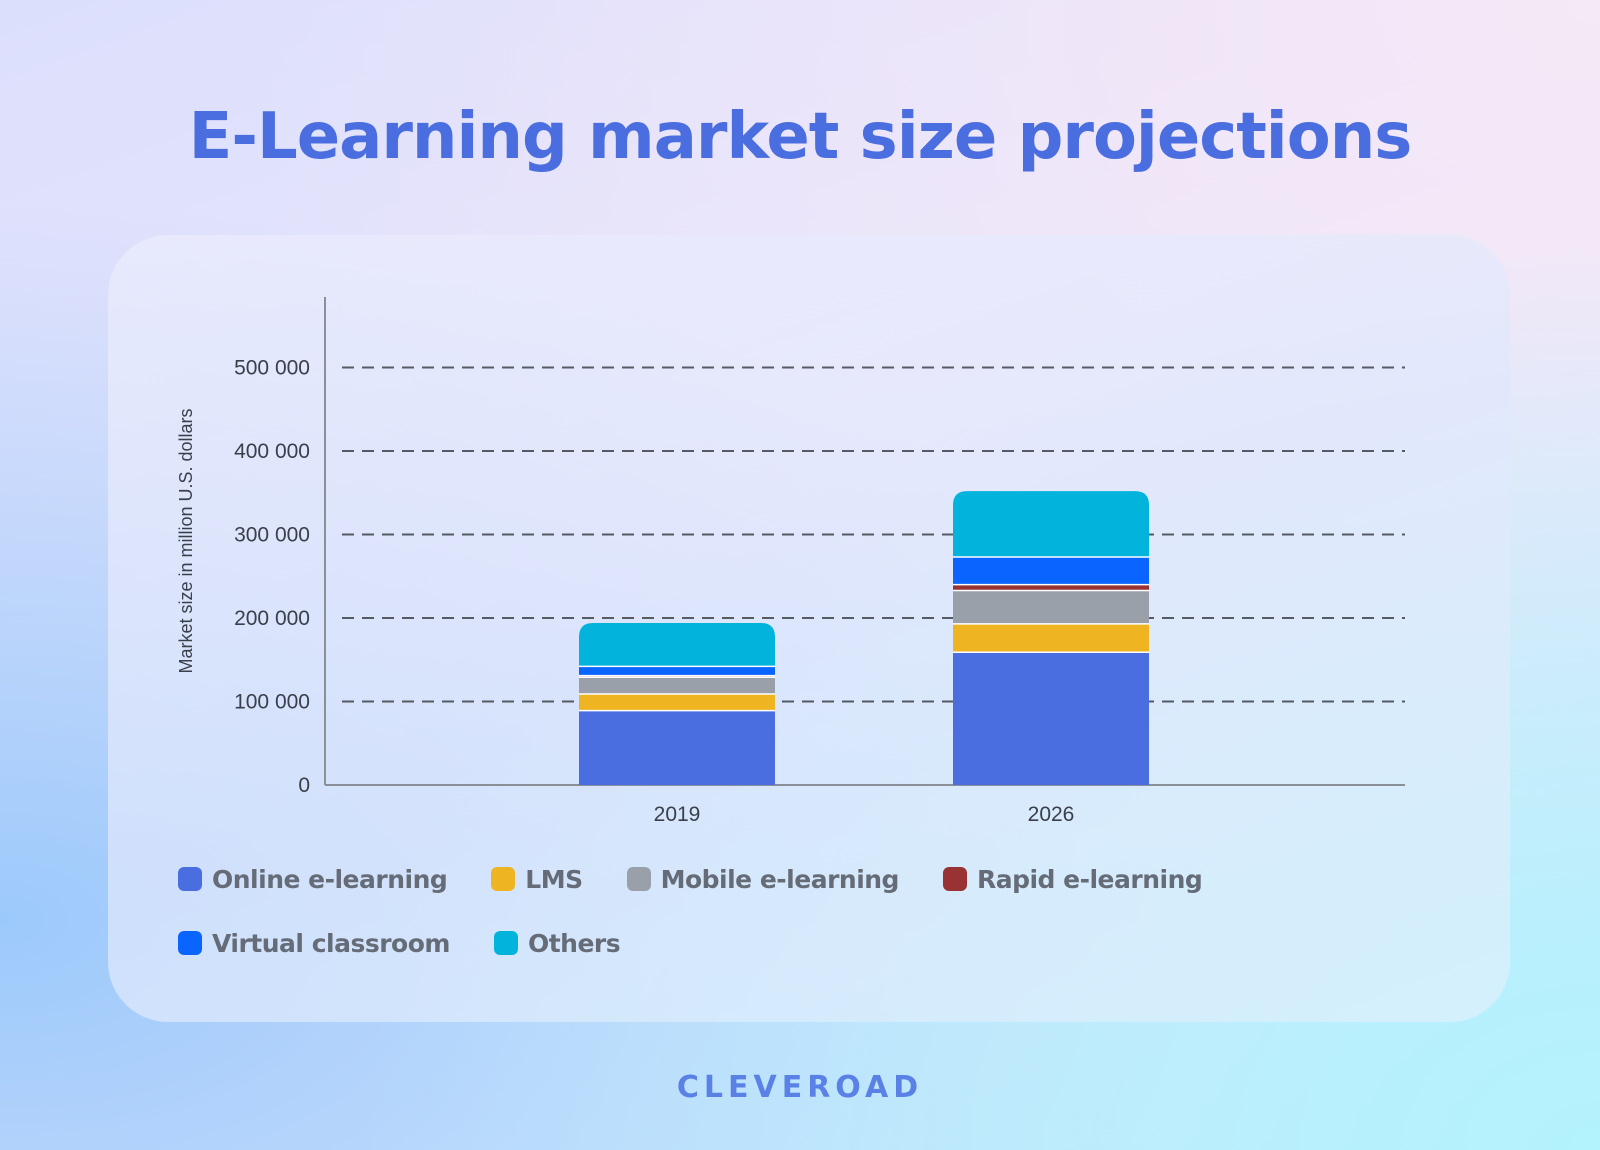 This screenshot has width=1600, height=1150. What do you see at coordinates (574, 943) in the screenshot?
I see `legend-label: Others` at bounding box center [574, 943].